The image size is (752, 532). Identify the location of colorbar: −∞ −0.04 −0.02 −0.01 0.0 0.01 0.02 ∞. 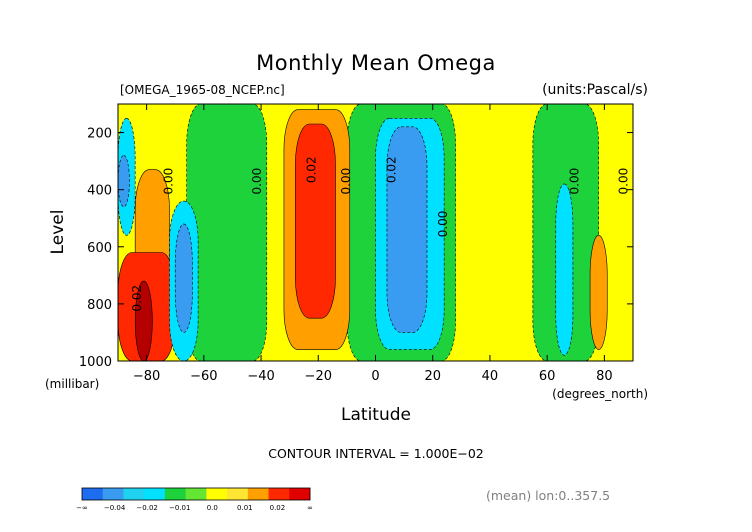
(194, 499).